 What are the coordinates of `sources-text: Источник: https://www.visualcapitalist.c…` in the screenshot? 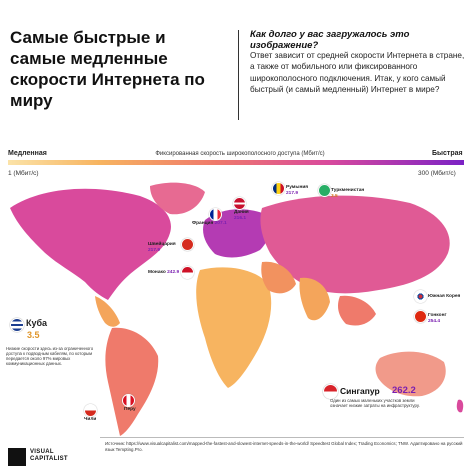 It's located at (284, 446).